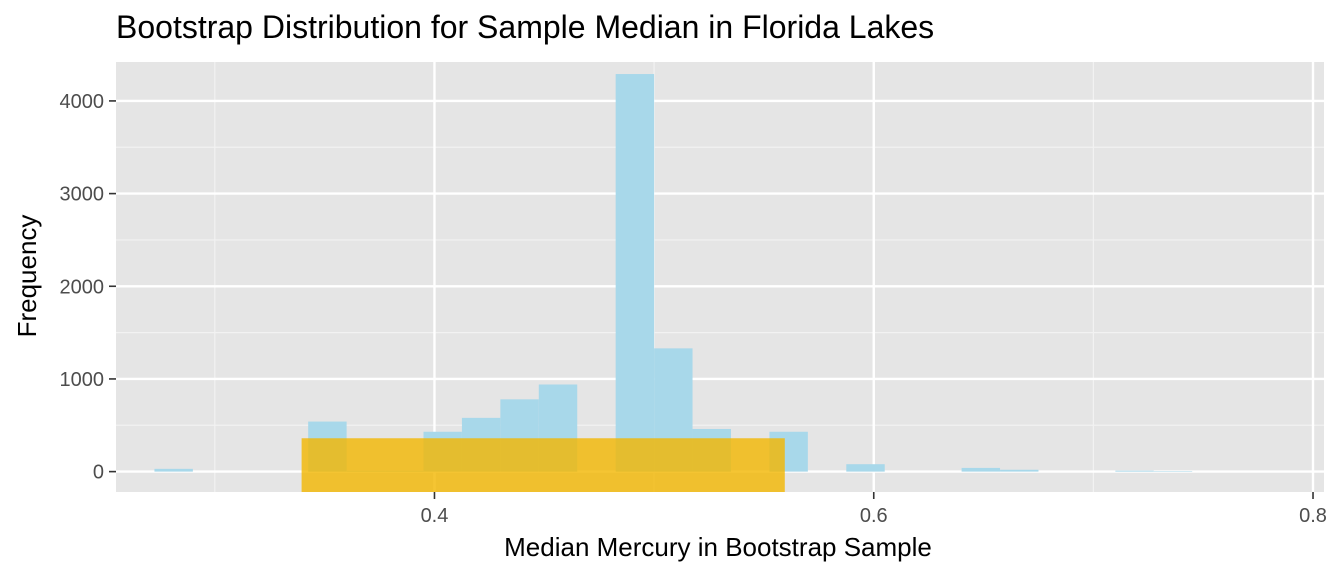  I want to click on y-axis-ticks: 0 1000 2000 3000 4000, so click(88, 287).